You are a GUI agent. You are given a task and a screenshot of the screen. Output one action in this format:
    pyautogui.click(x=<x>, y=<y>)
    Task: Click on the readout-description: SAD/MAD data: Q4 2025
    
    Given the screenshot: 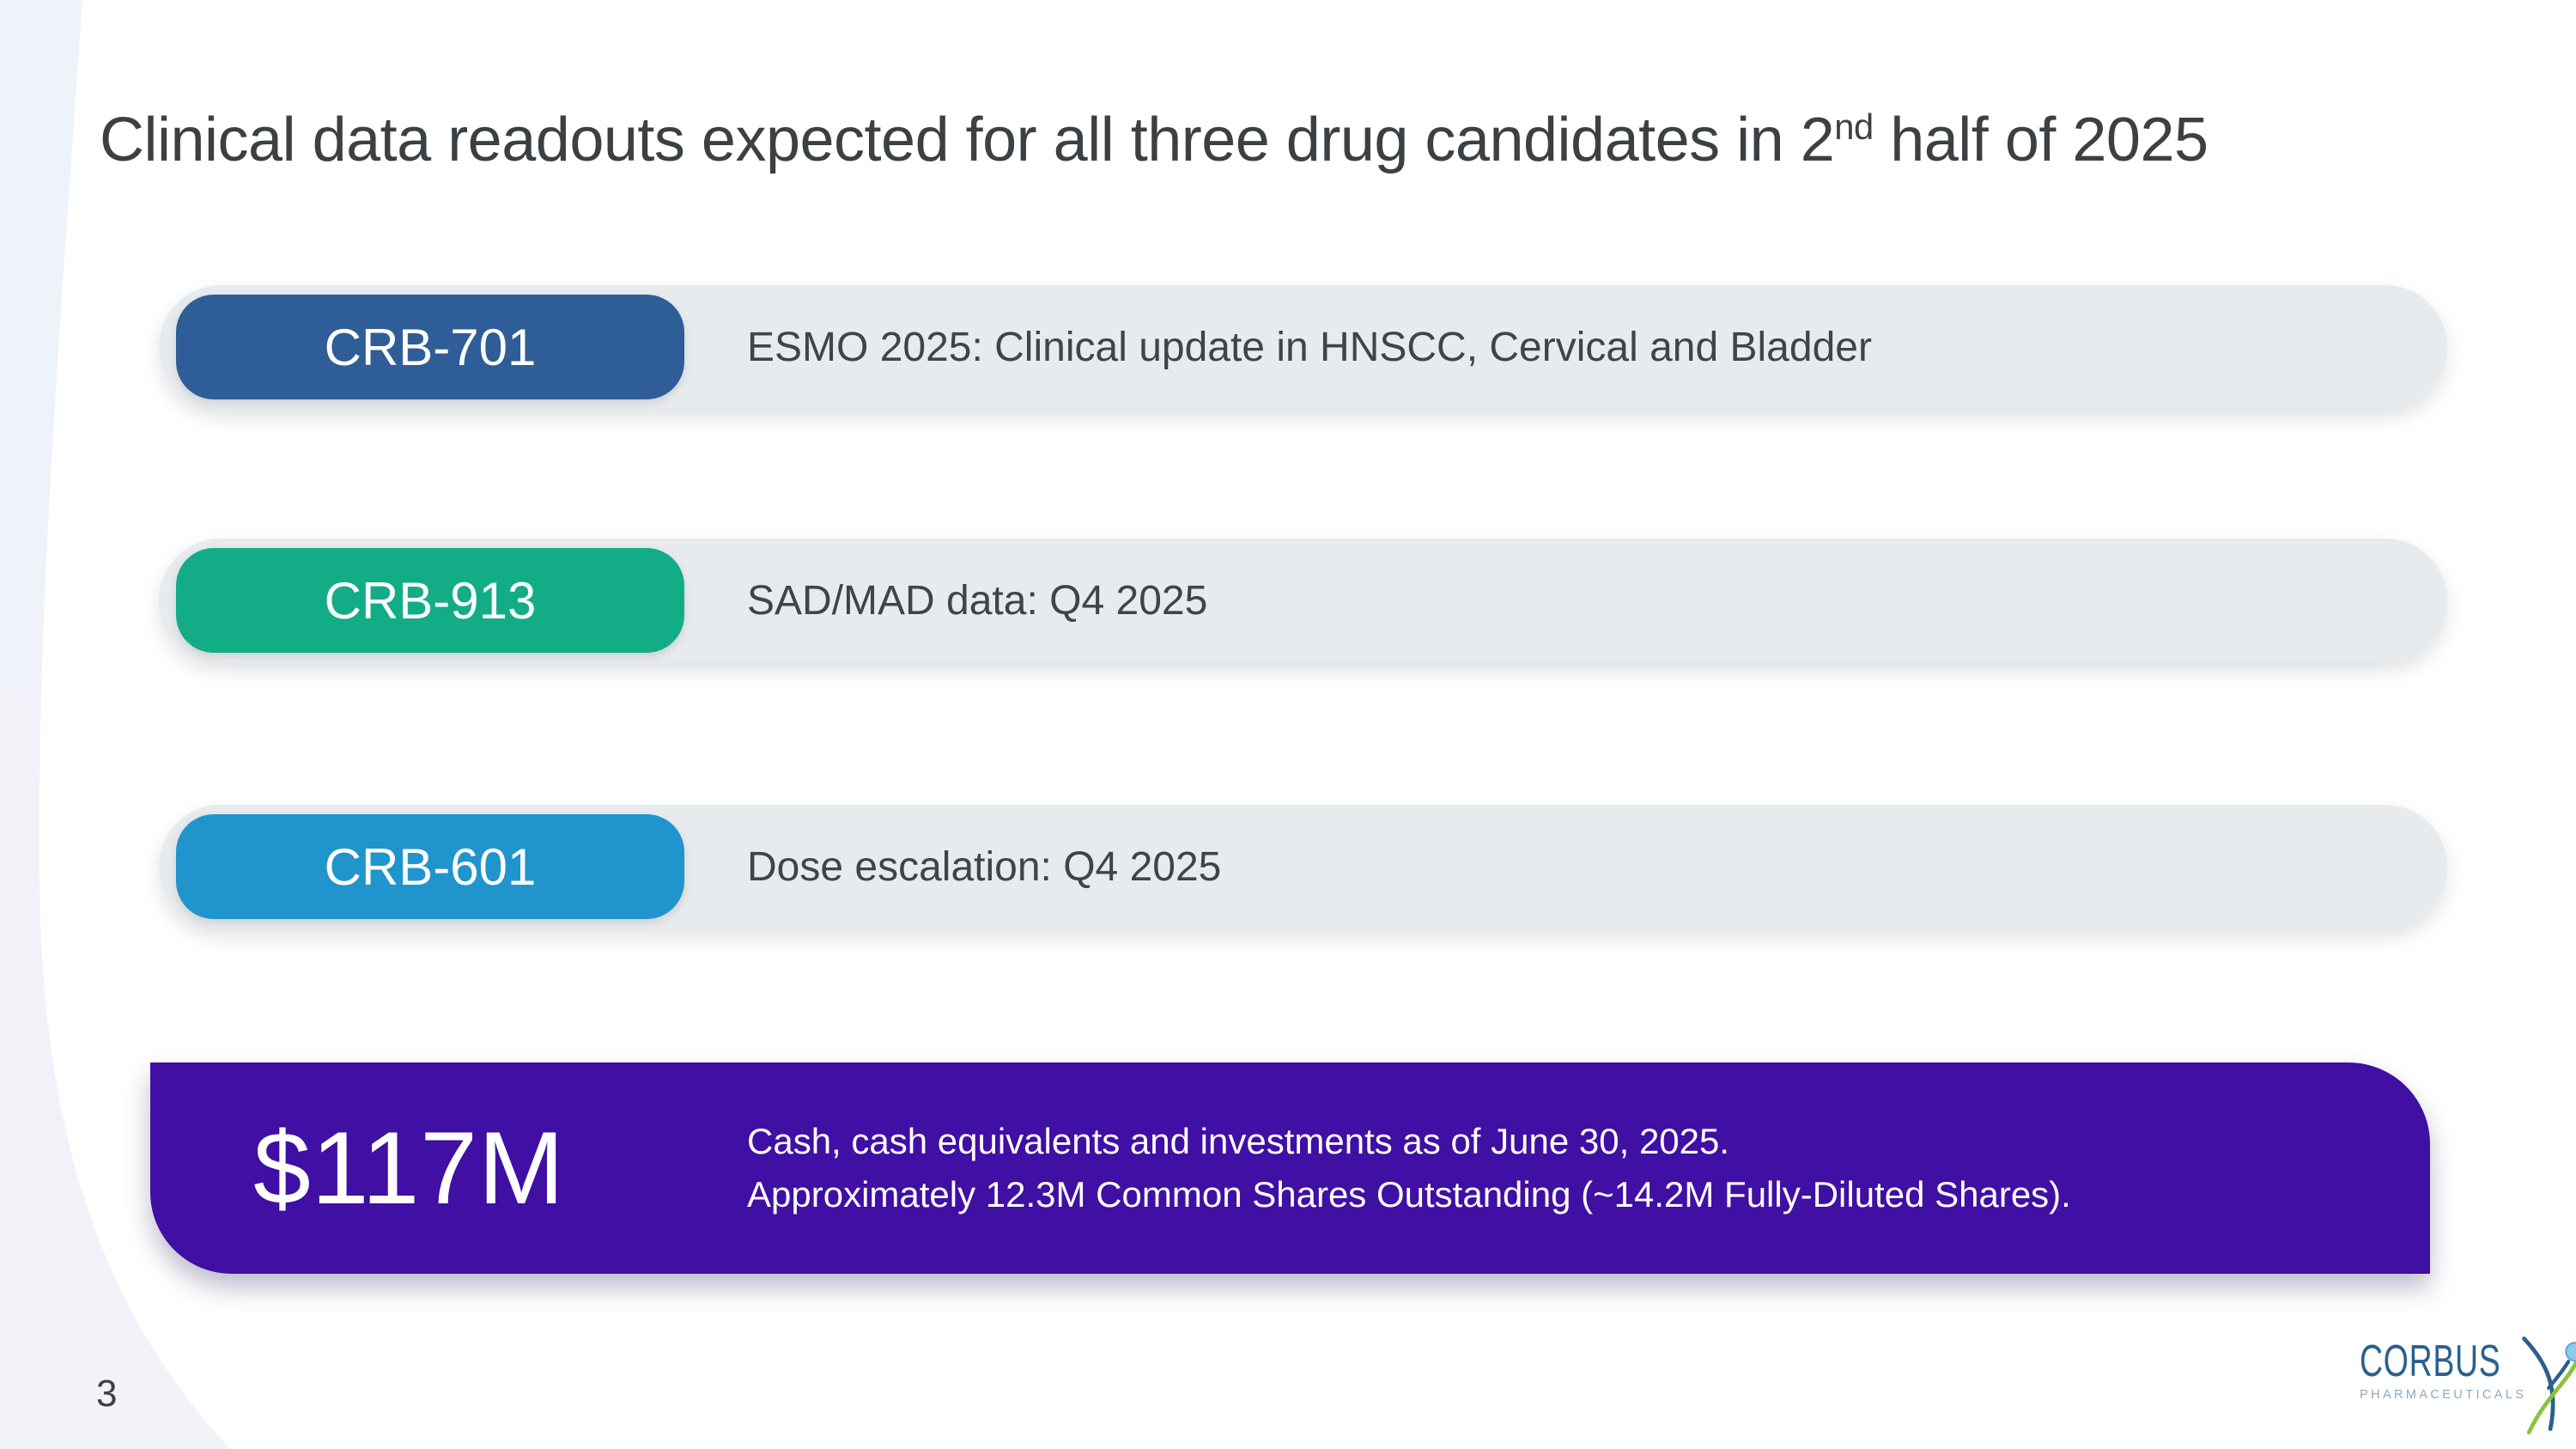 What is the action you would take?
    pyautogui.click(x=977, y=600)
    